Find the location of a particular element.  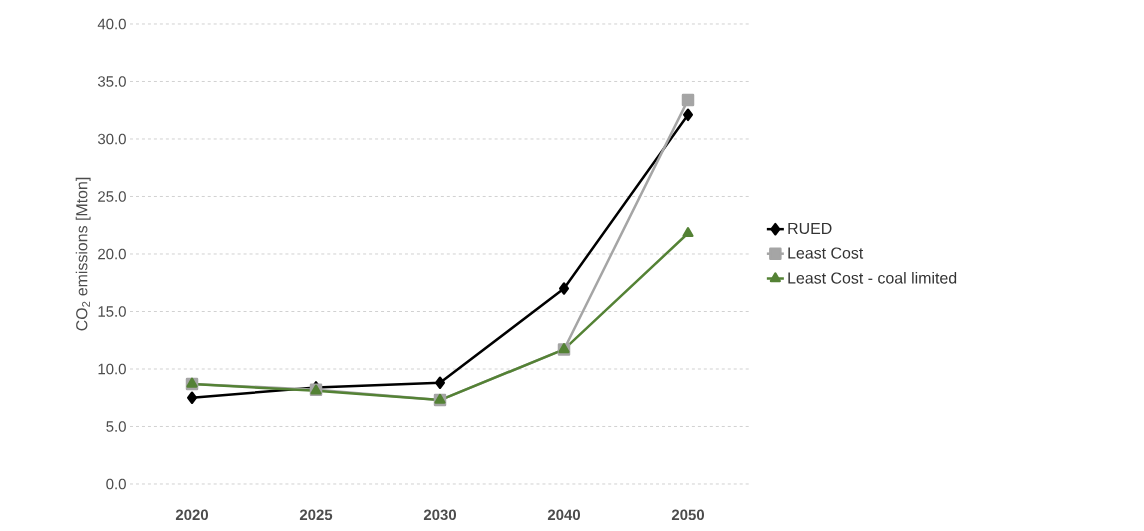

x-tick-label: 2030 is located at coordinates (439, 515).